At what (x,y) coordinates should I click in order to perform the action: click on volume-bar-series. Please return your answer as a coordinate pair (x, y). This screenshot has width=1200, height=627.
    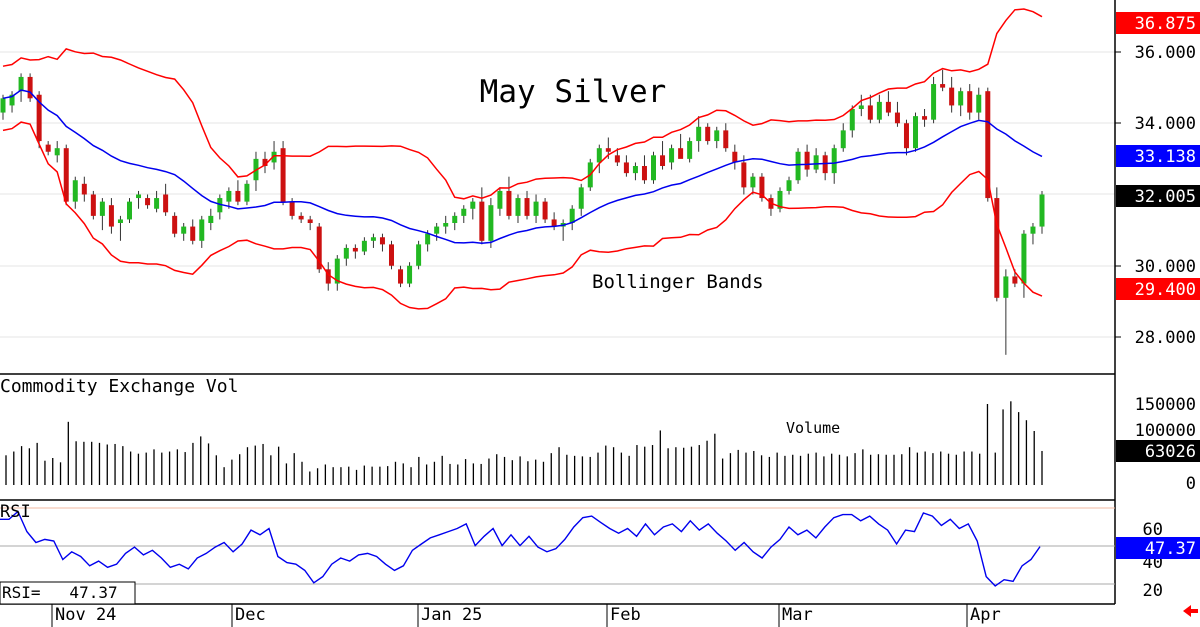
    Looking at the image, I should click on (524, 443).